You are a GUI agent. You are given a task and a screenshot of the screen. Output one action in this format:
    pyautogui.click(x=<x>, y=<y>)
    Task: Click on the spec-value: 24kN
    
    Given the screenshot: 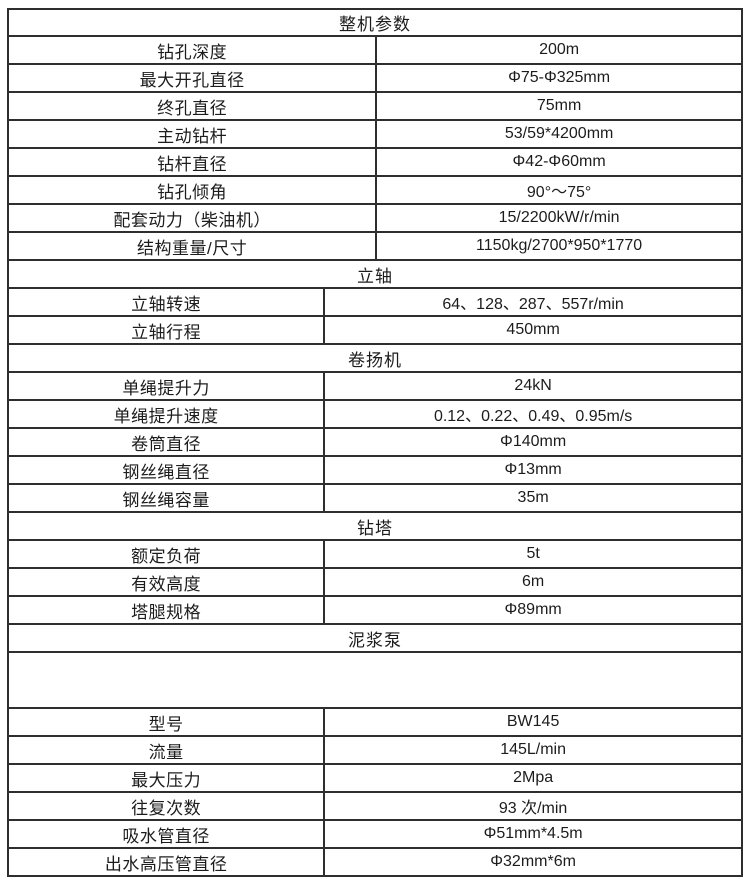 What is the action you would take?
    pyautogui.click(x=533, y=385)
    